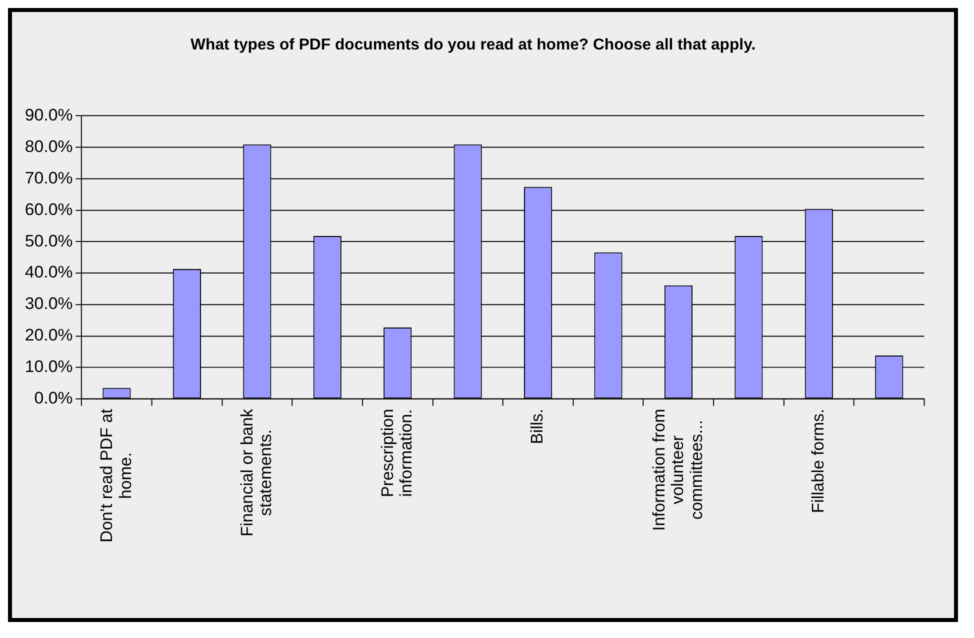  I want to click on y-tick-label: 50.0%, so click(48, 240).